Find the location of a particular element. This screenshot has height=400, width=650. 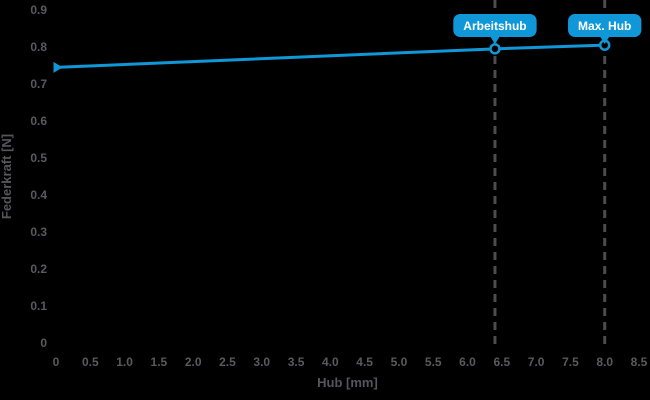

badge-label: Arbeitshub is located at coordinates (494, 26).